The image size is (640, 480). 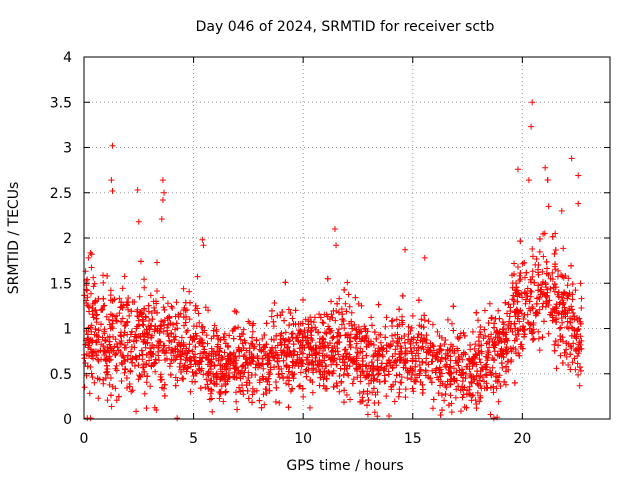 I want to click on x-tick-label: 5, so click(x=193, y=439).